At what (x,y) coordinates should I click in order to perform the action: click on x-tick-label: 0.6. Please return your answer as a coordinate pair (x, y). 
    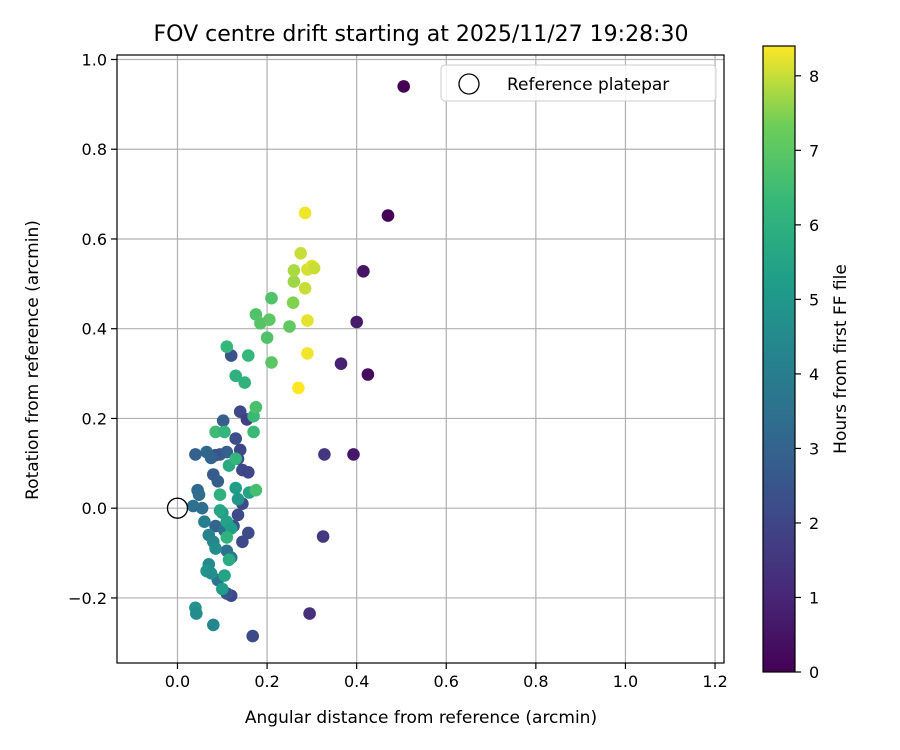
    Looking at the image, I should click on (446, 681).